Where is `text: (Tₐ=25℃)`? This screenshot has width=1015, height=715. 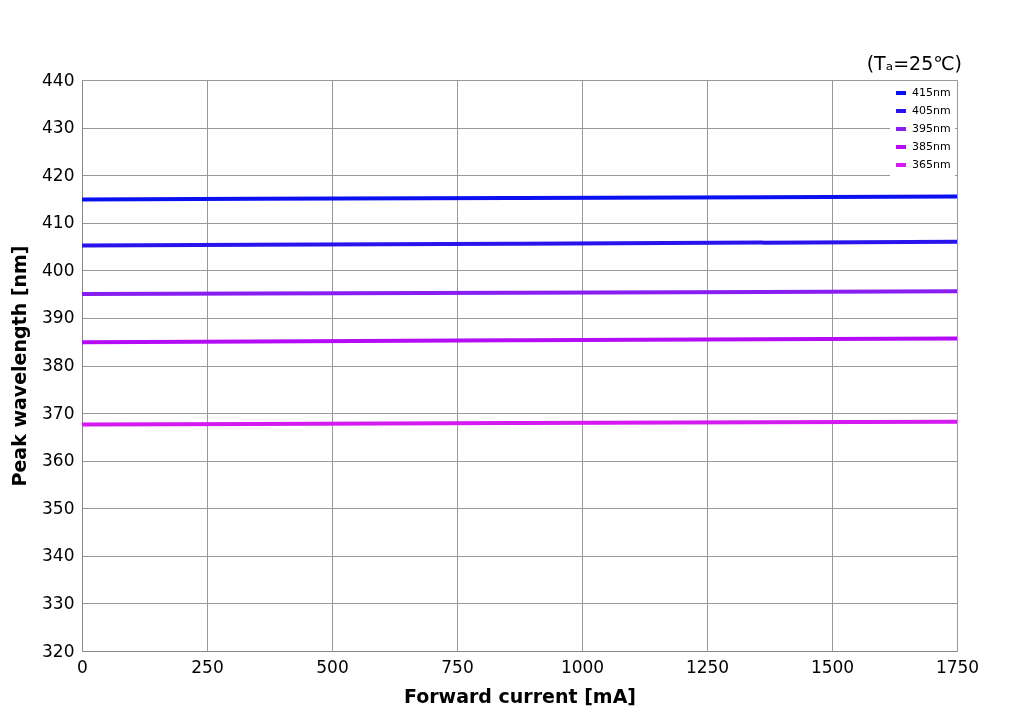
text: (Tₐ=25℃) is located at coordinates (914, 63).